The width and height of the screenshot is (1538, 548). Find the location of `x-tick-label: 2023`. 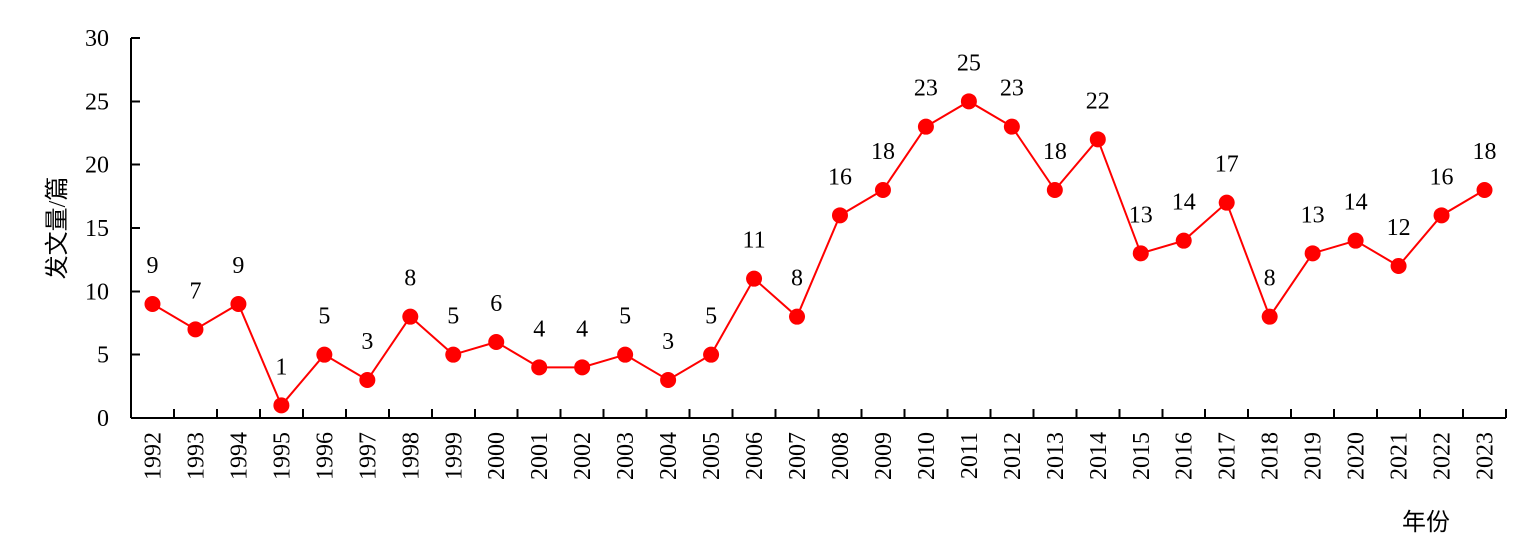

x-tick-label: 2023 is located at coordinates (1486, 456).